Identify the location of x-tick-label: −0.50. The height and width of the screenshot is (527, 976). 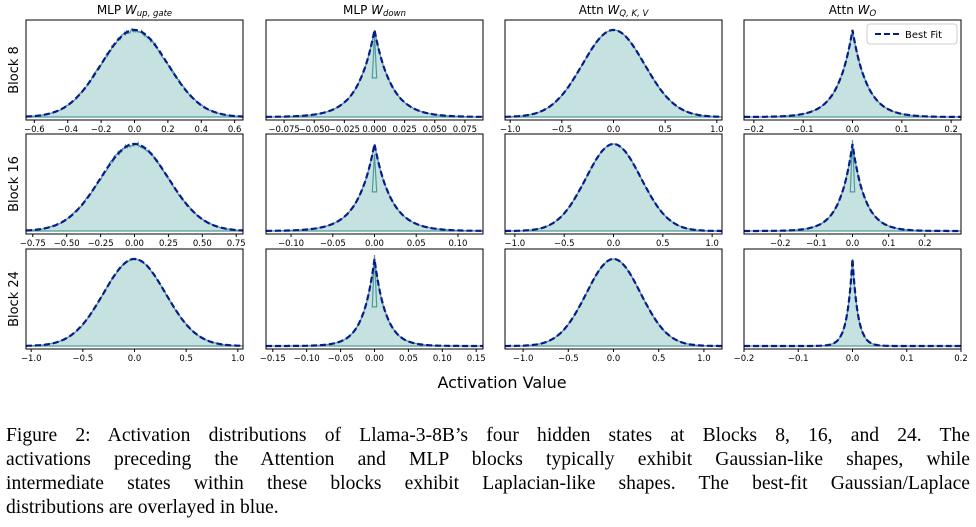
(67, 244).